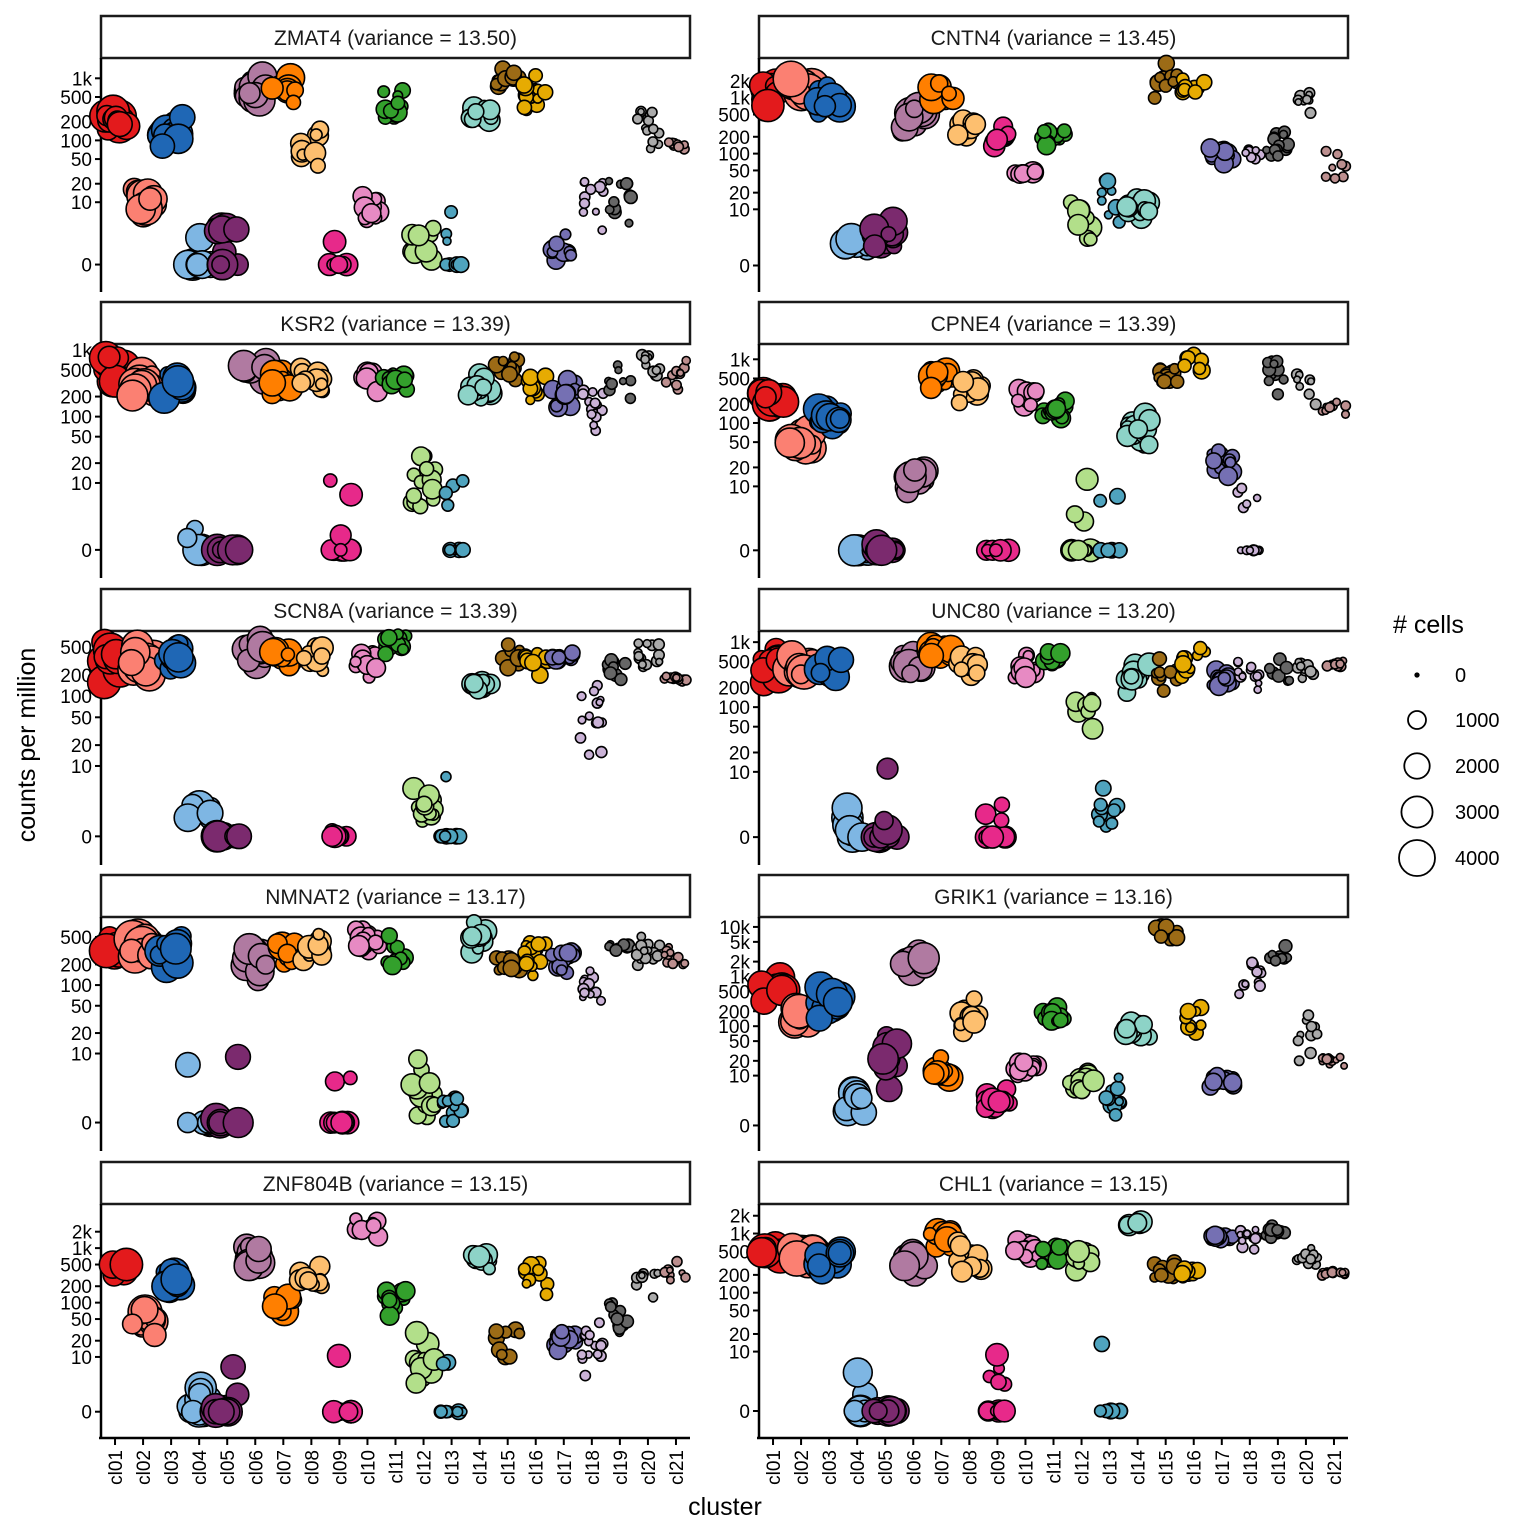 This screenshot has width=1536, height=1536. I want to click on y-tick-label: 500, so click(734, 1252).